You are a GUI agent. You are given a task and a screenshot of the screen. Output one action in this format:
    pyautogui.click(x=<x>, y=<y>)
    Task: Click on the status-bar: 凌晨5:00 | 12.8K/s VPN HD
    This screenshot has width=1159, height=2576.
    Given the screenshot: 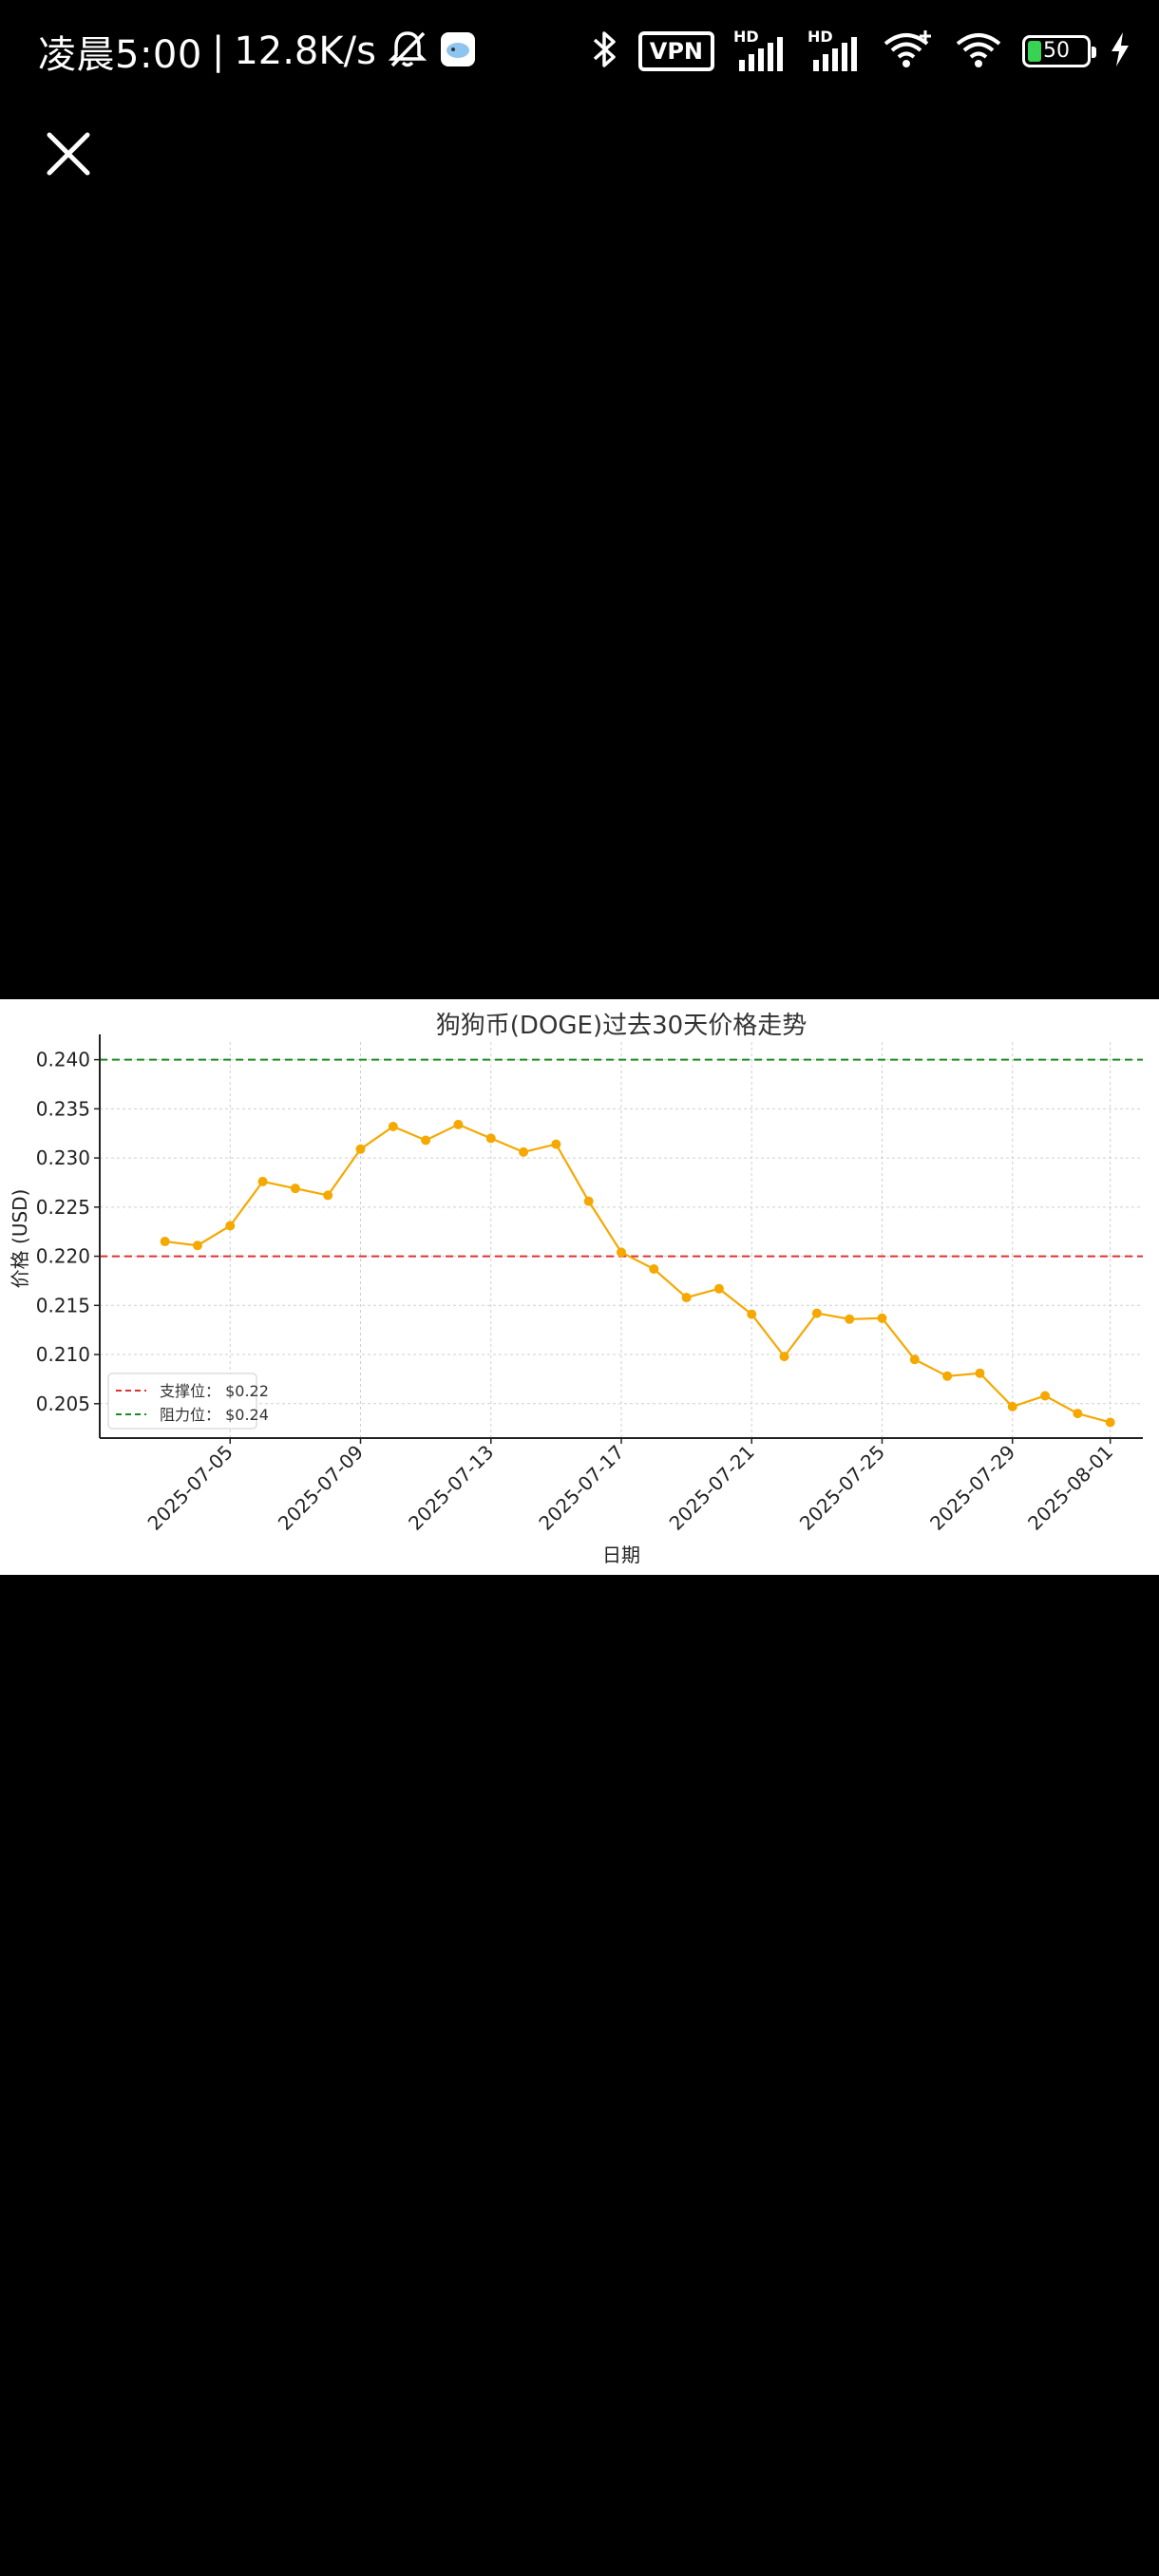 What is the action you would take?
    pyautogui.click(x=579, y=52)
    